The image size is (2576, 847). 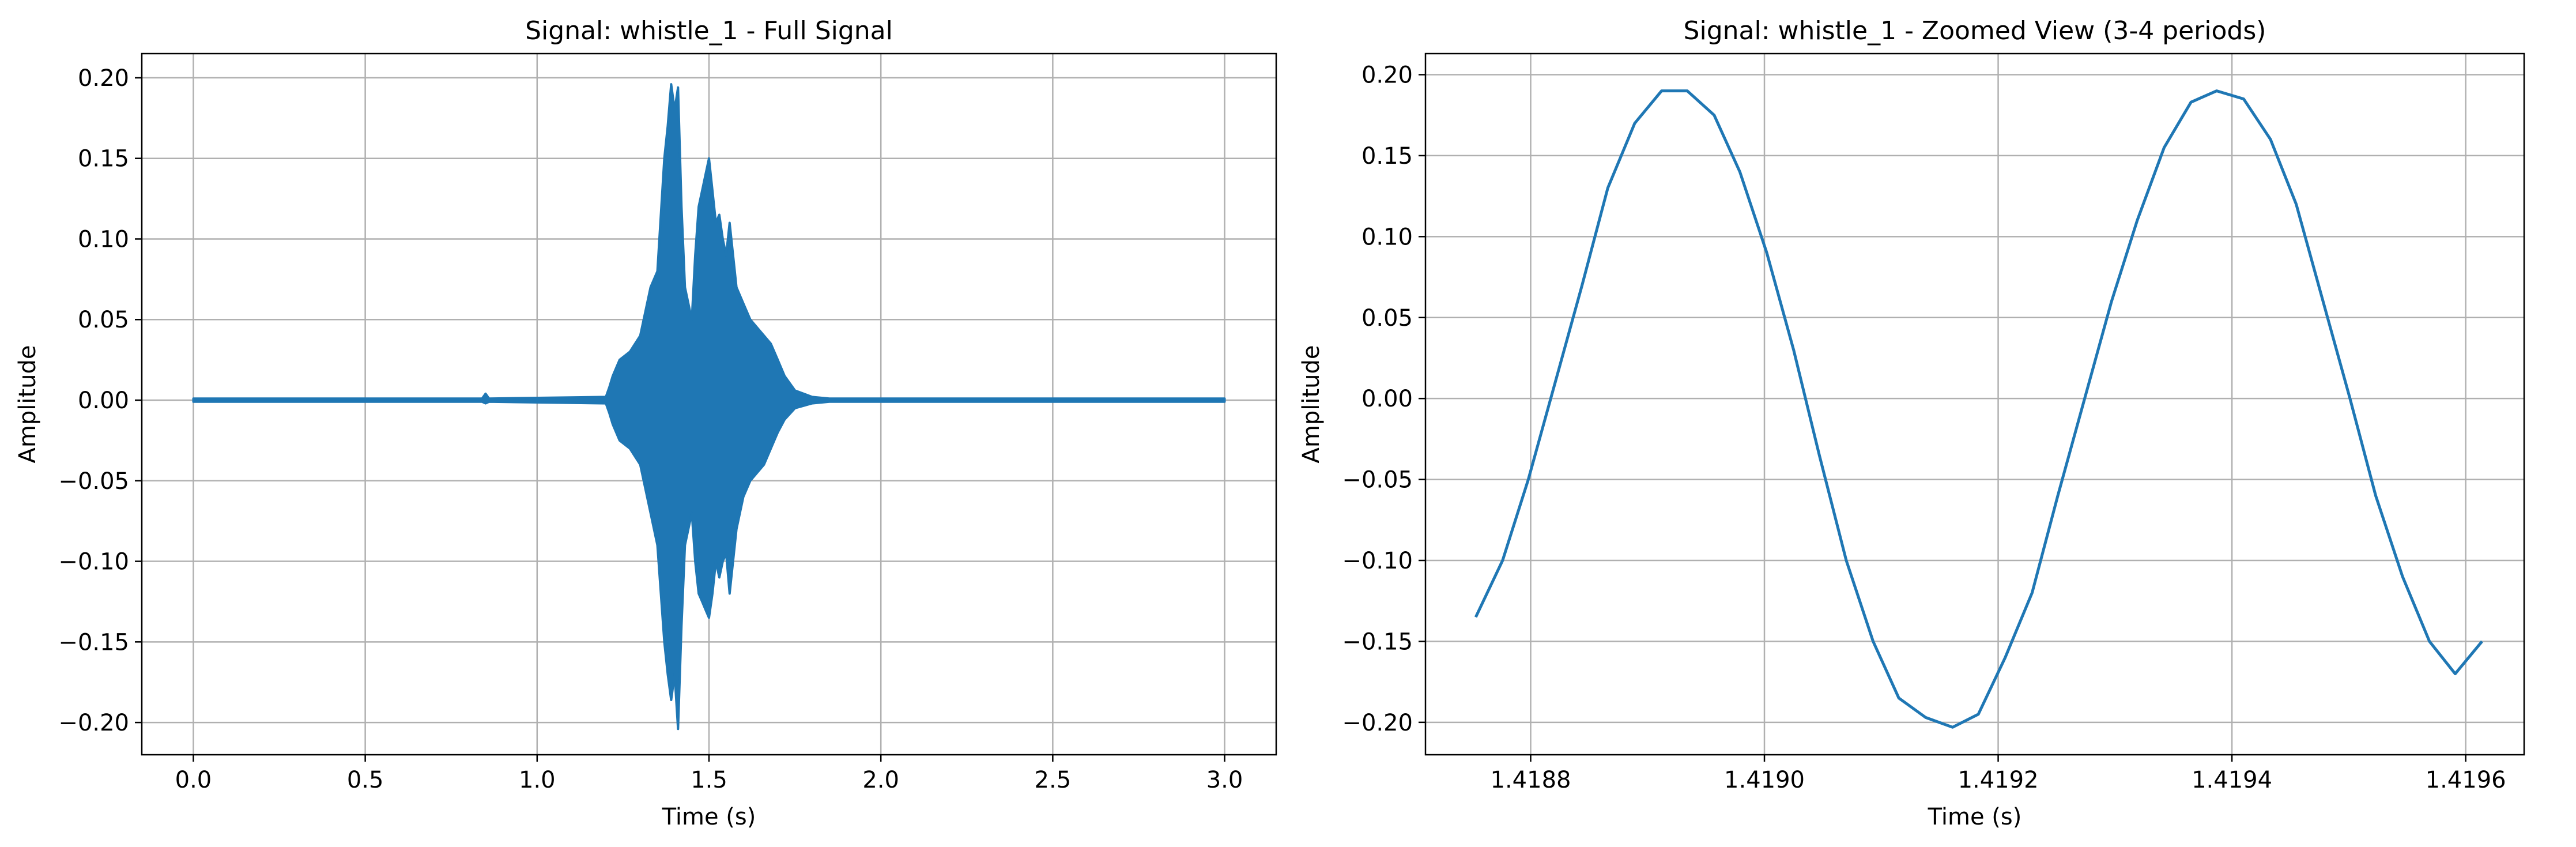 What do you see at coordinates (1998, 780) in the screenshot?
I see `x-tick-label: 1.4192` at bounding box center [1998, 780].